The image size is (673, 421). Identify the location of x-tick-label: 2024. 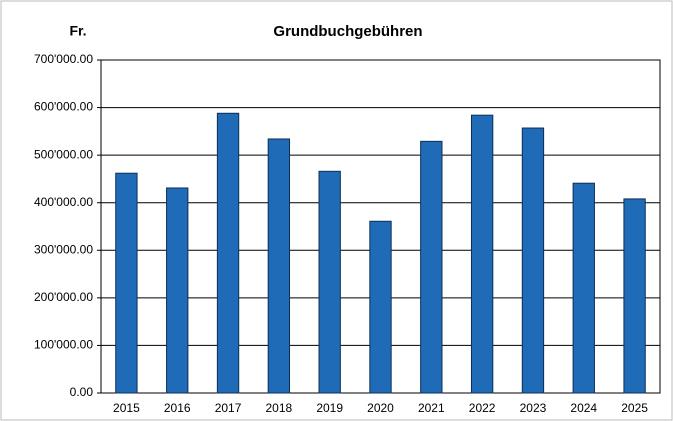
(583, 408).